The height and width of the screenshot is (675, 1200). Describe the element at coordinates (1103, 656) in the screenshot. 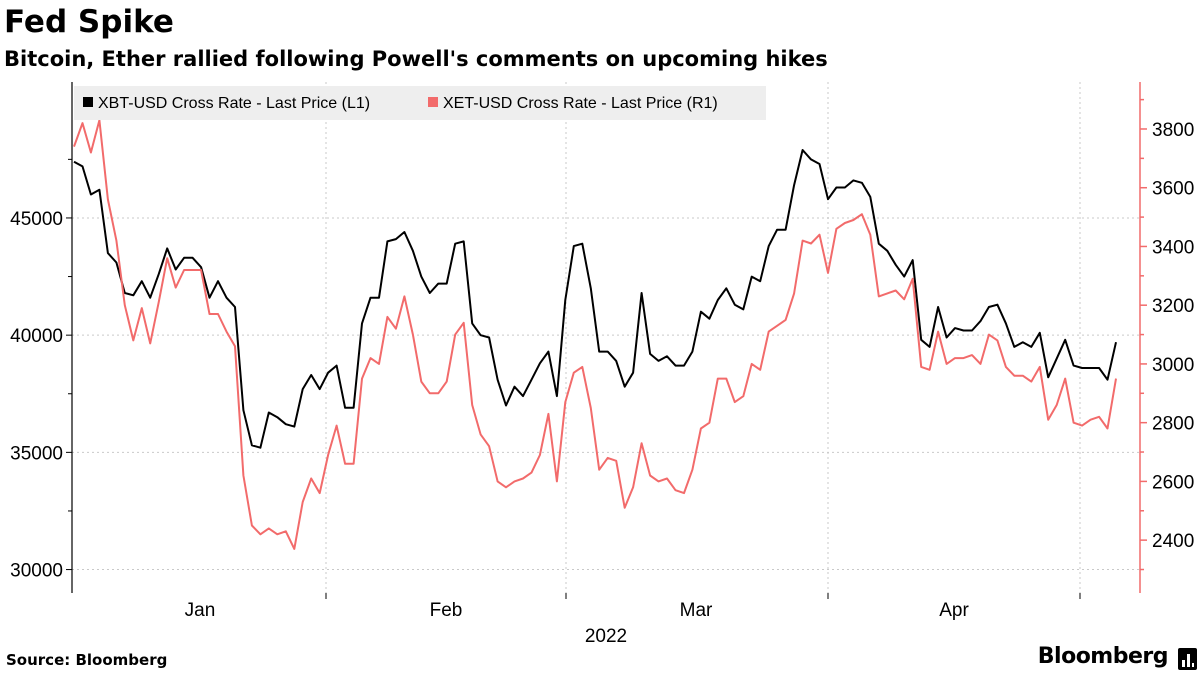

I see `brand-logo: Bloomberg` at that location.